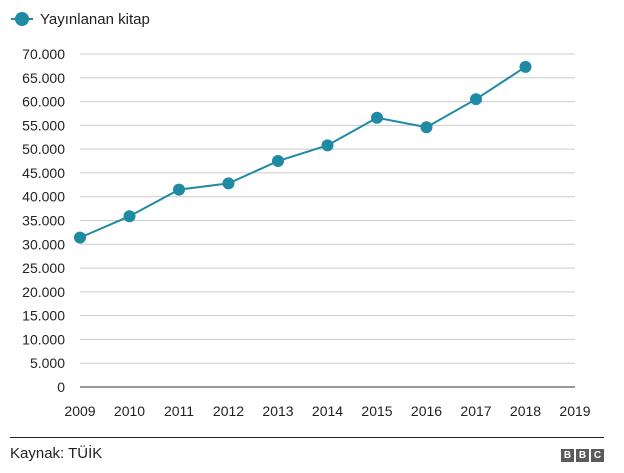  Describe the element at coordinates (43, 78) in the screenshot. I see `y-tick-label: 65.000` at that location.